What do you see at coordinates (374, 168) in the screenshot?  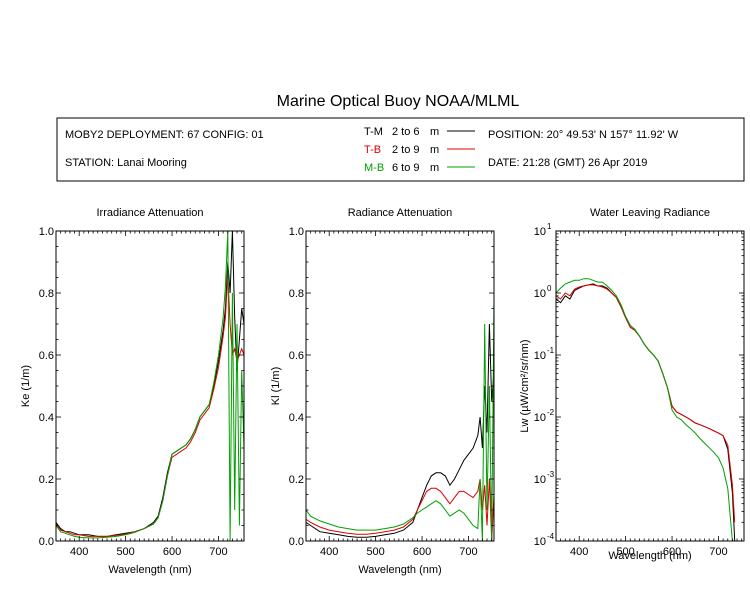 I see `legend-code-m-b: M-B` at bounding box center [374, 168].